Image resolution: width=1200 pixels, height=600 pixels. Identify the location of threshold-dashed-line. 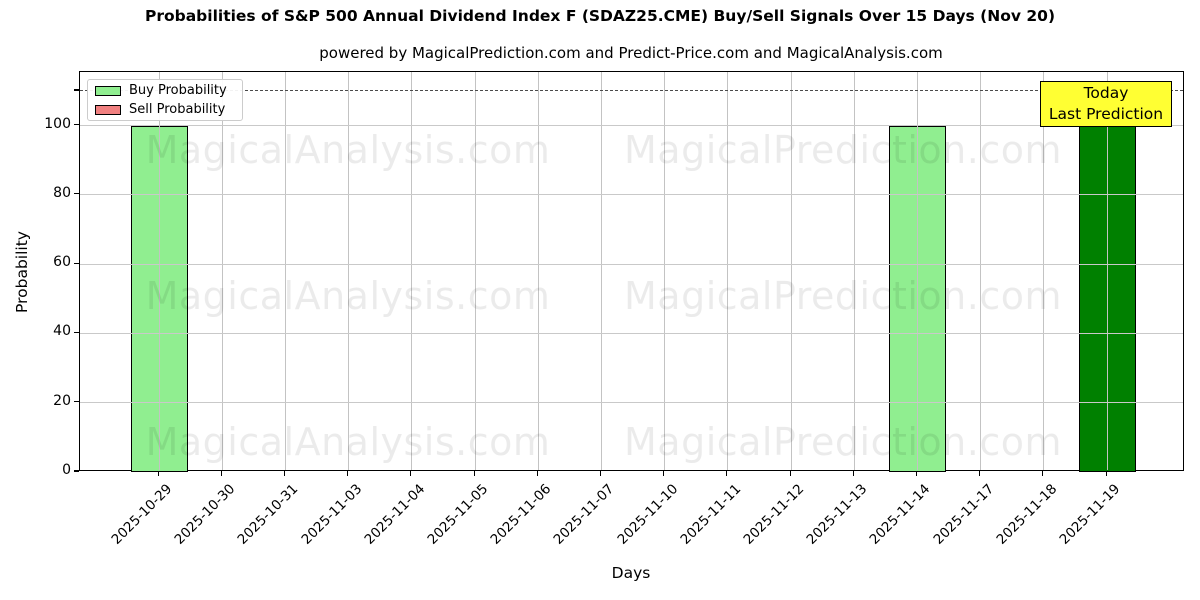
(631, 90).